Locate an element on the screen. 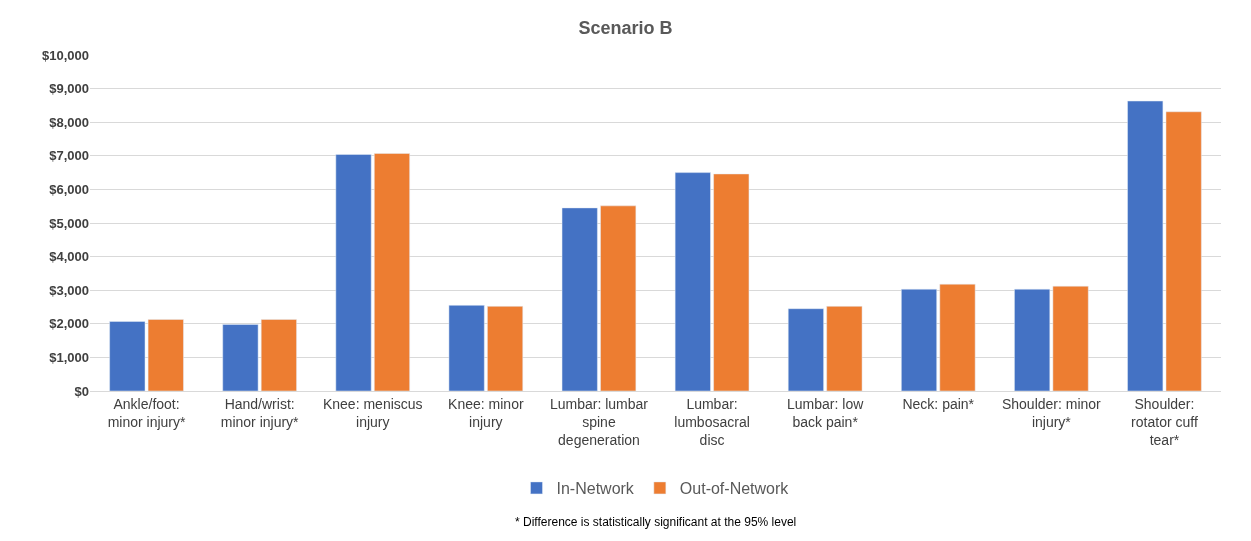  x-tick-label: Lumbar: low back pain* is located at coordinates (826, 412).